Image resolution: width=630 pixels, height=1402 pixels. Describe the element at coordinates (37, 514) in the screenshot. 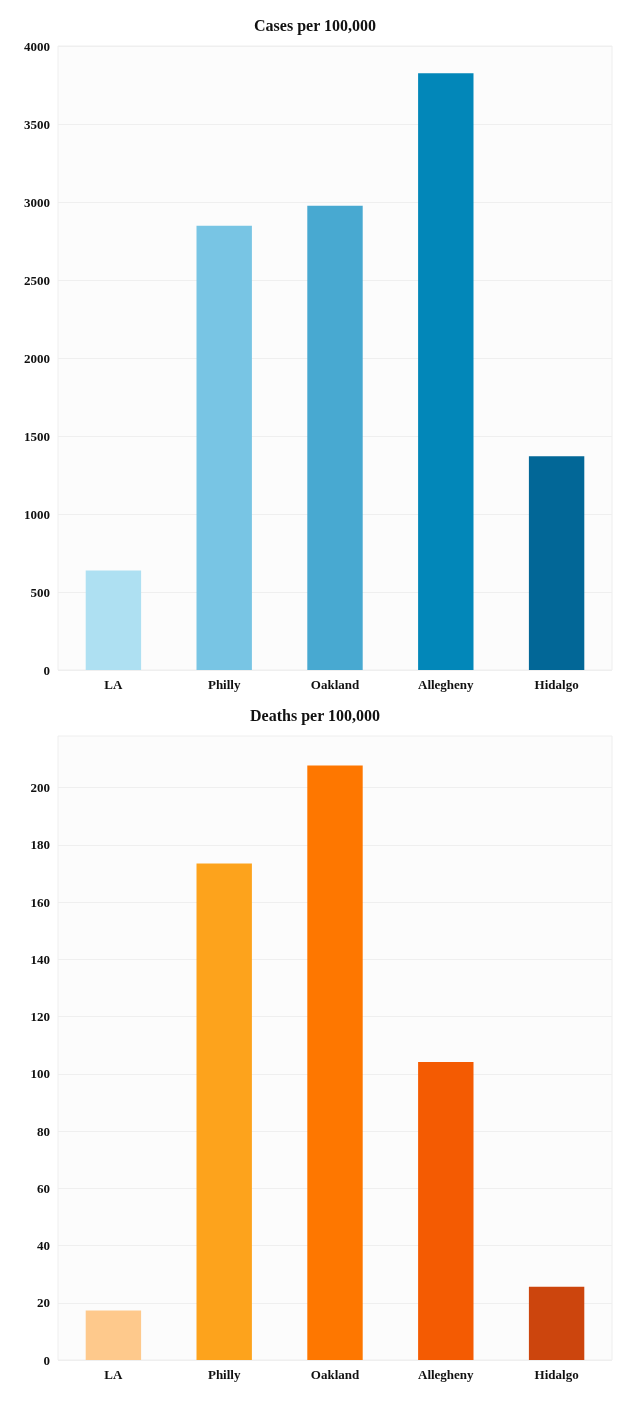

I see `y-tick-label: 1000` at that location.